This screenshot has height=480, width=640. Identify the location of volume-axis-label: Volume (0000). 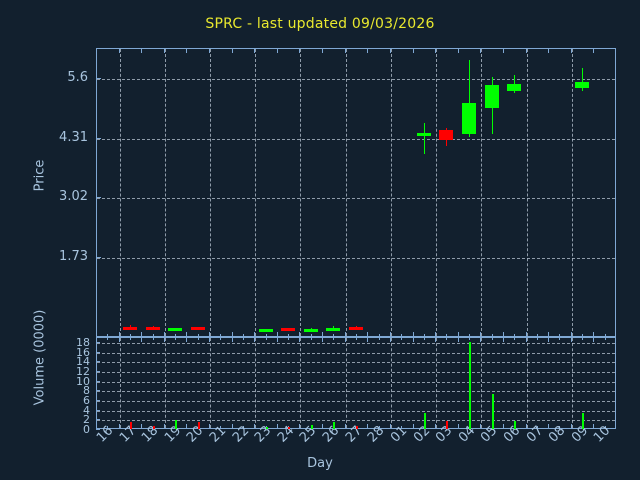
(40, 357).